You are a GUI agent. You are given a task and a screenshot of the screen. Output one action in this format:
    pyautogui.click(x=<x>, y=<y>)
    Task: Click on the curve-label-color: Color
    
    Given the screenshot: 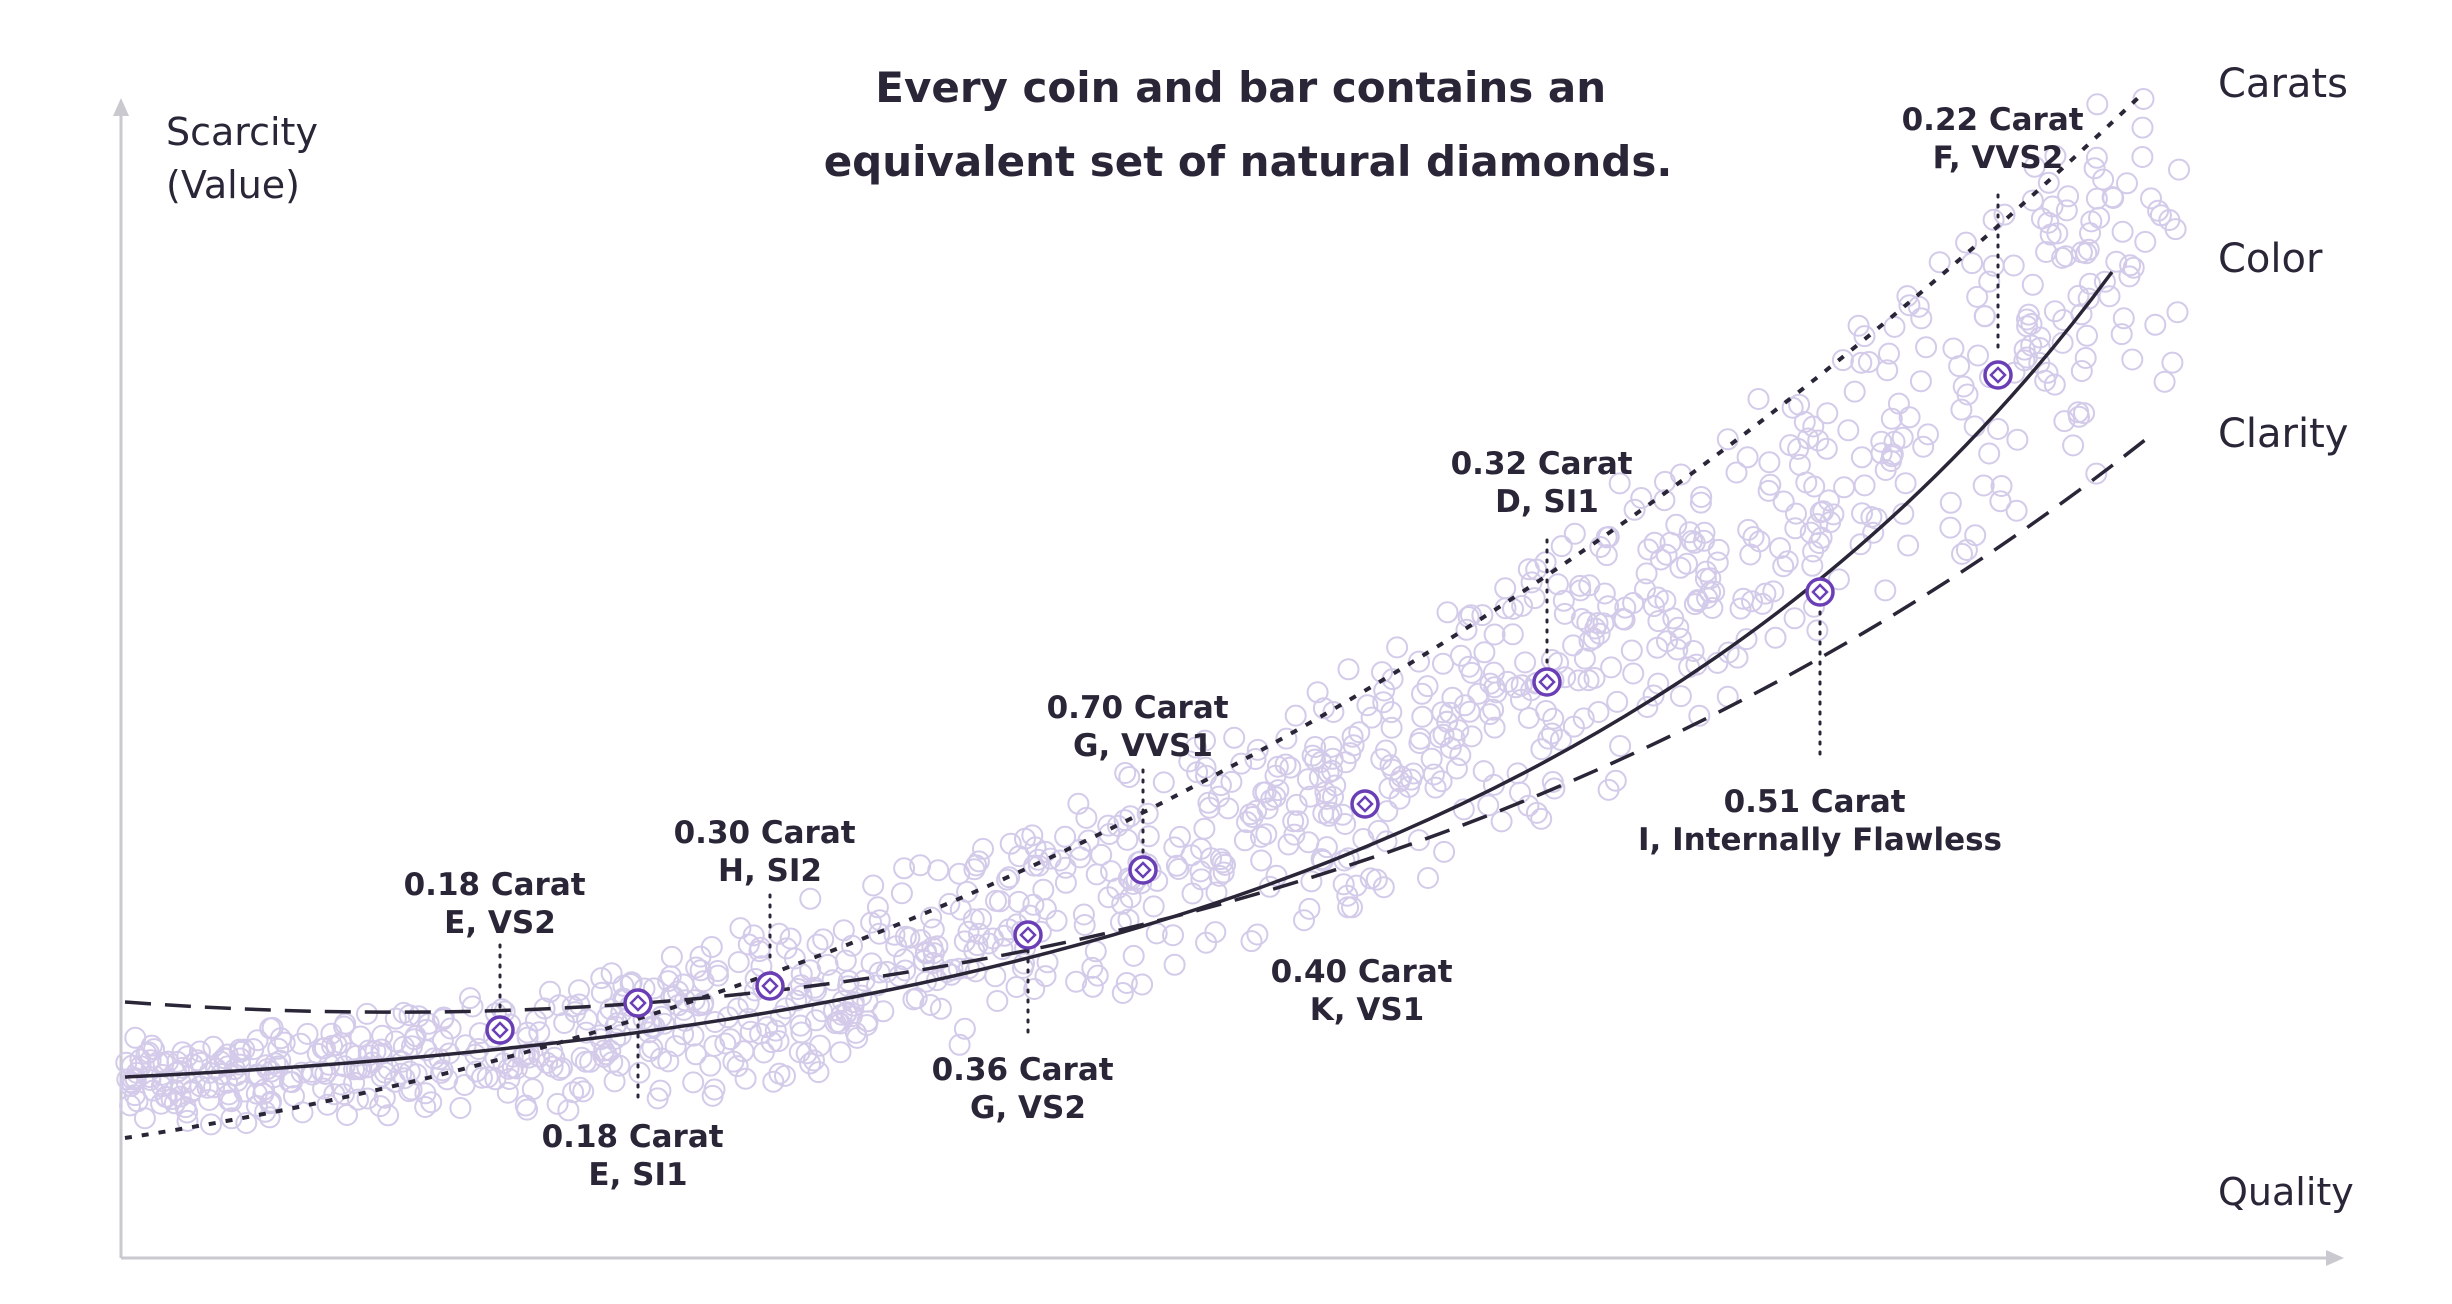 What is the action you would take?
    pyautogui.click(x=2270, y=259)
    